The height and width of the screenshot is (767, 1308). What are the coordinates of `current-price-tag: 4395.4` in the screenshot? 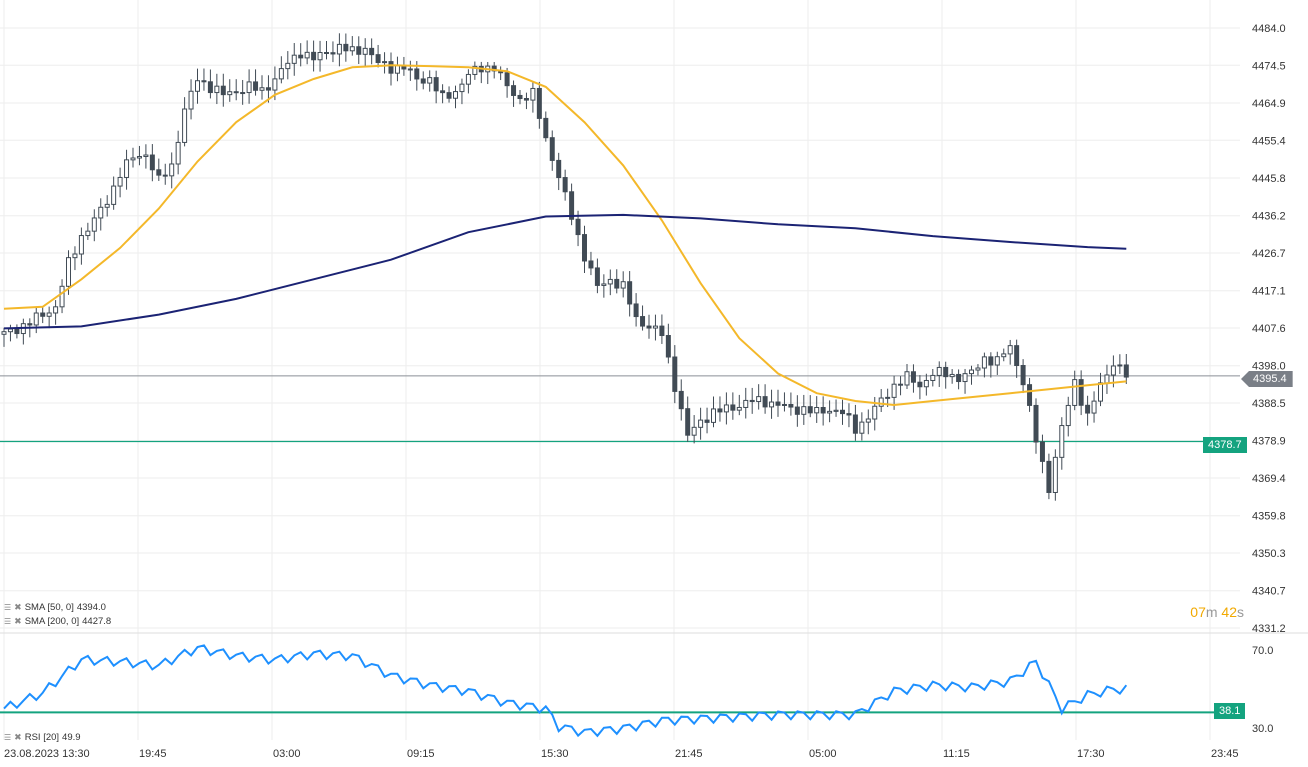 It's located at (1267, 379).